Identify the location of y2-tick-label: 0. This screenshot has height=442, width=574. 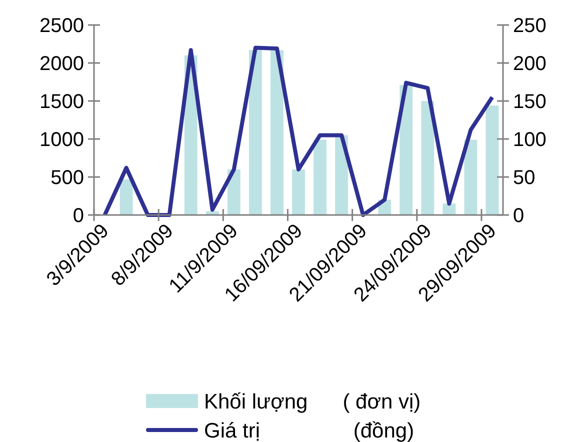
(518, 216).